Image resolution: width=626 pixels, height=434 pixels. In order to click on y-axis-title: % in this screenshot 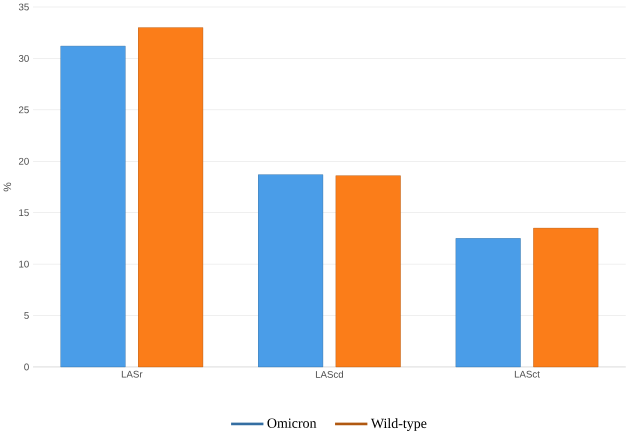, I will do `click(8, 187)`.